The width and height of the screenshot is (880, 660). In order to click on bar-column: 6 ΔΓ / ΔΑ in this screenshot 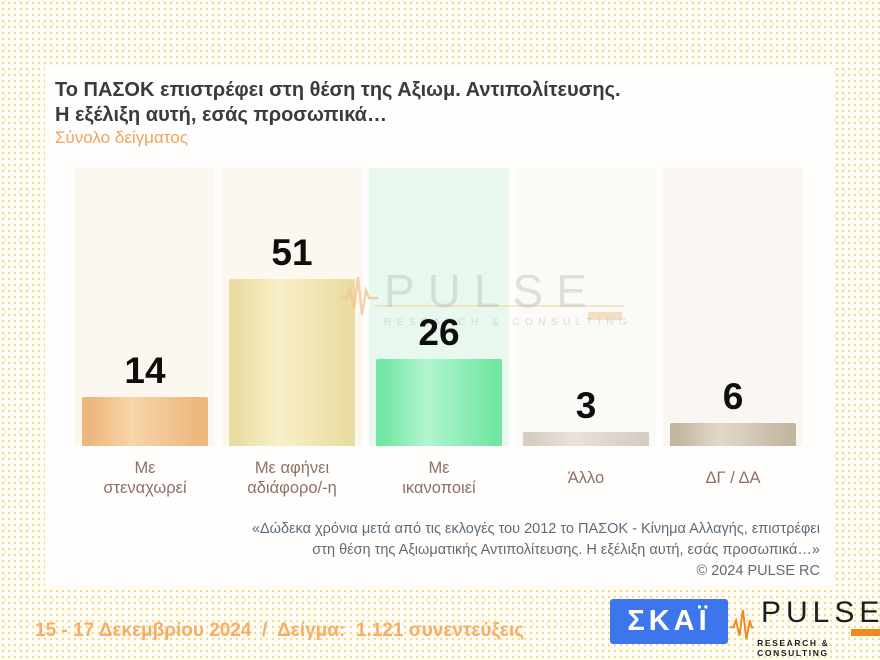, I will do `click(733, 340)`.